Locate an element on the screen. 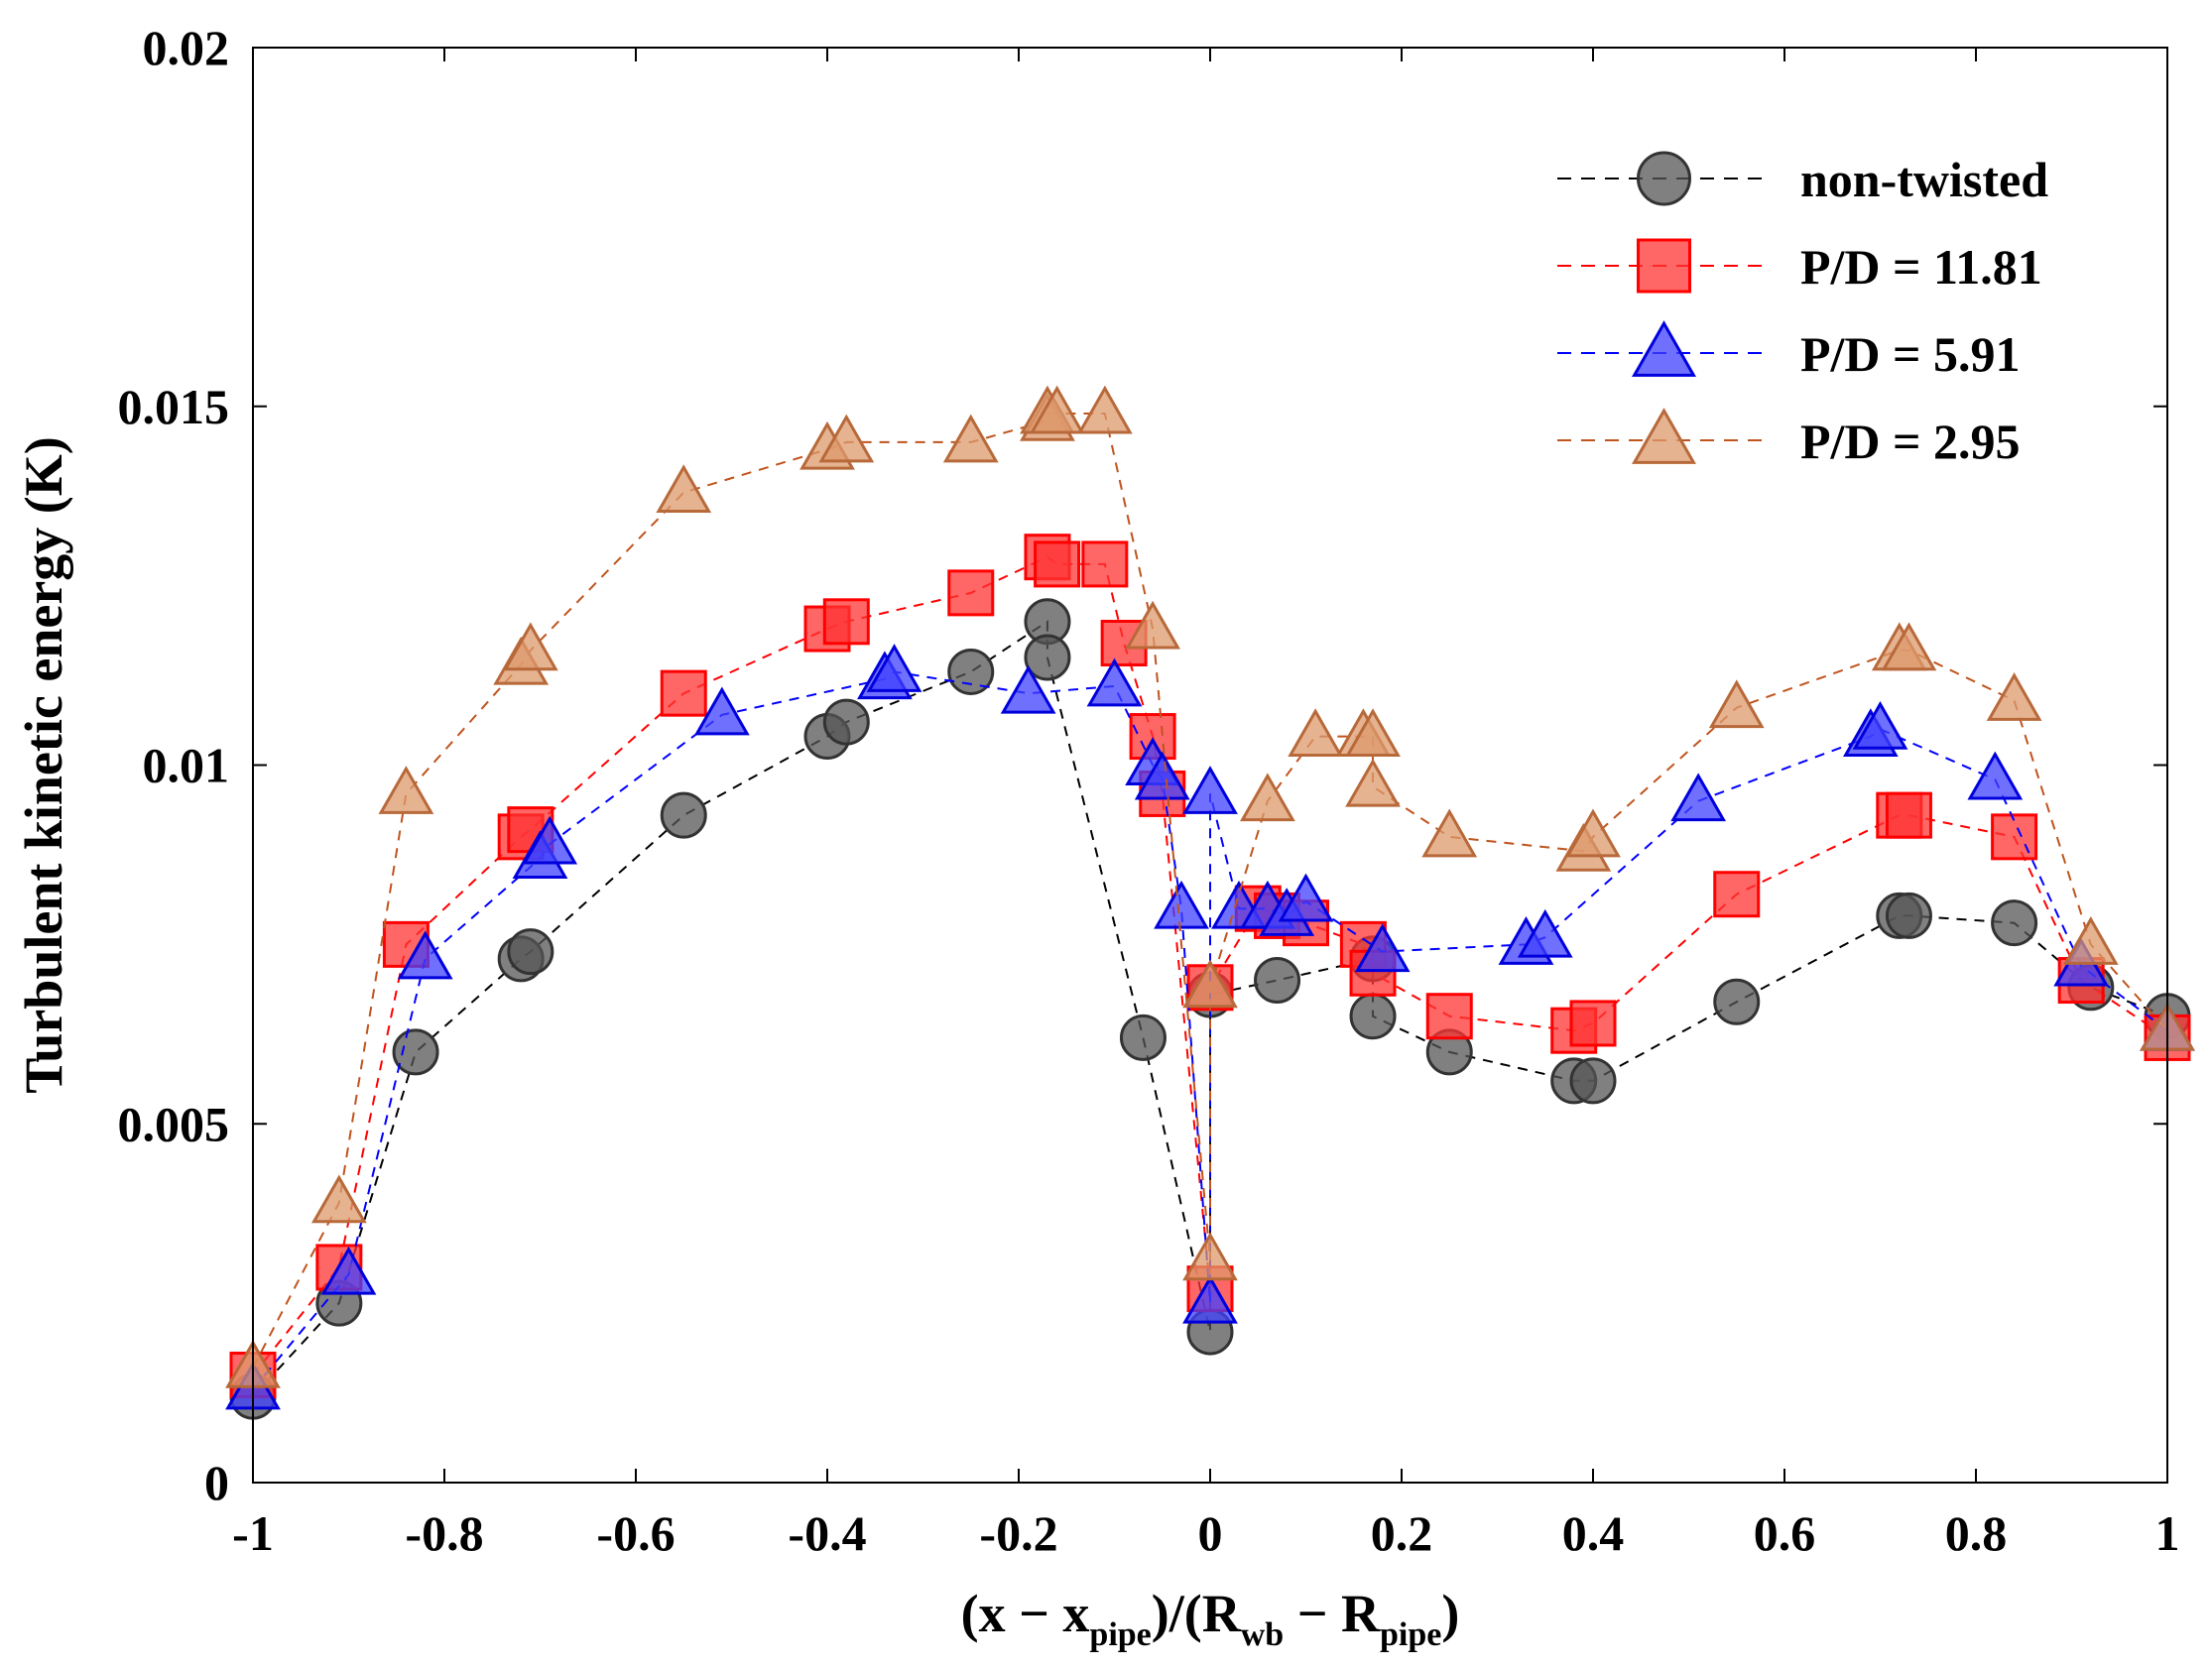 This screenshot has height=1671, width=2212. y-axis-title: Turbulent kinetic energy (K) is located at coordinates (43, 765).